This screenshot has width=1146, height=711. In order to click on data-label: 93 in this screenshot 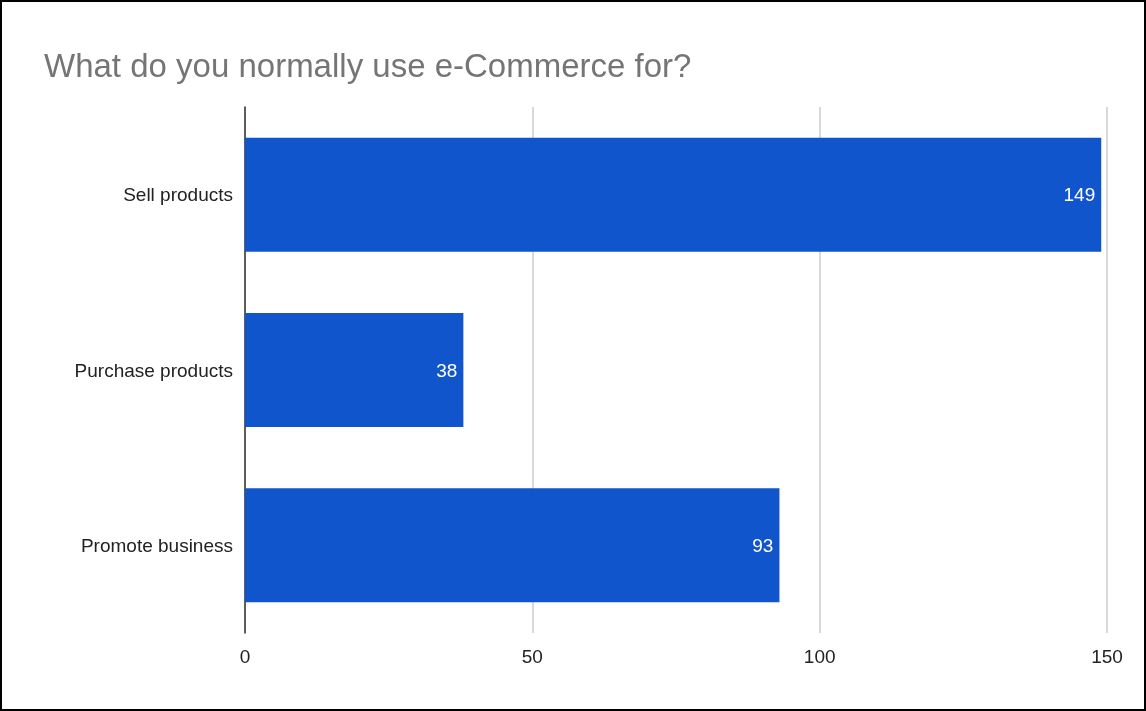, I will do `click(763, 545)`.